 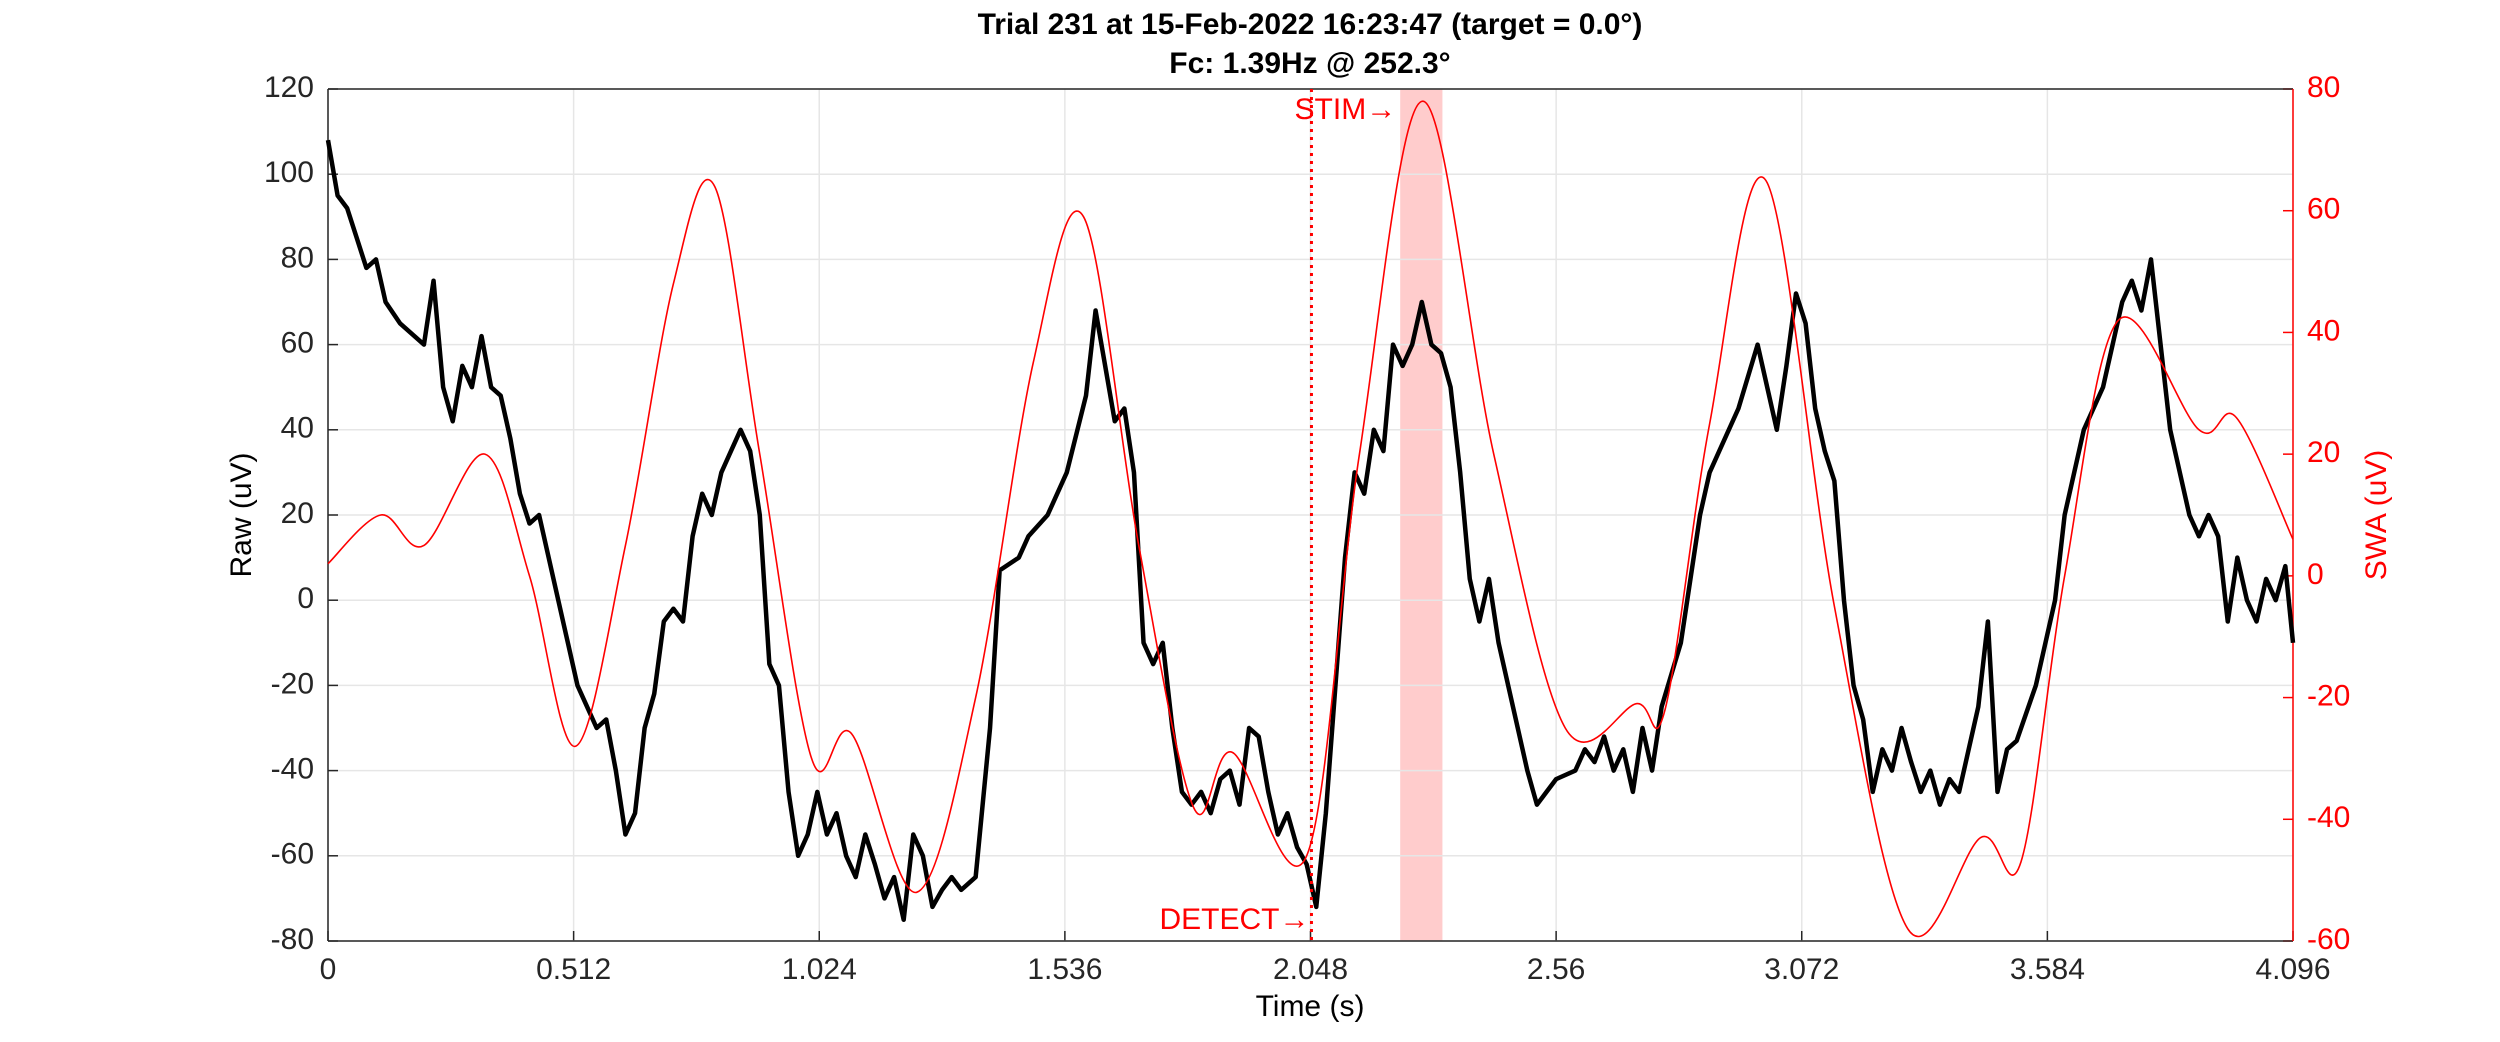 What do you see at coordinates (2323, 209) in the screenshot?
I see `y2-tick-label: 60` at bounding box center [2323, 209].